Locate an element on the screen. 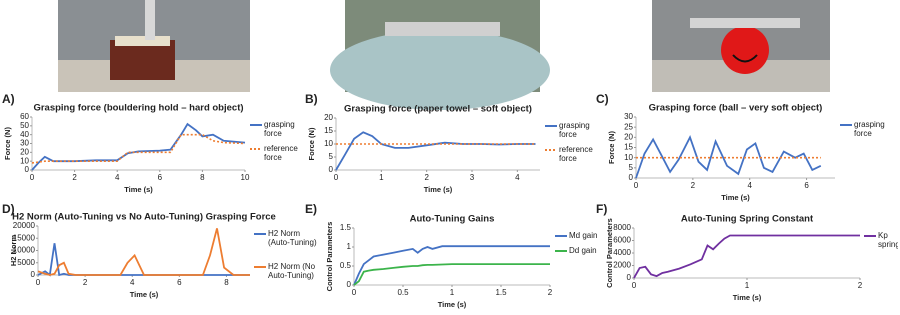 Image resolution: width=900 pixels, height=315 pixels. panel-label: F) is located at coordinates (601, 209).